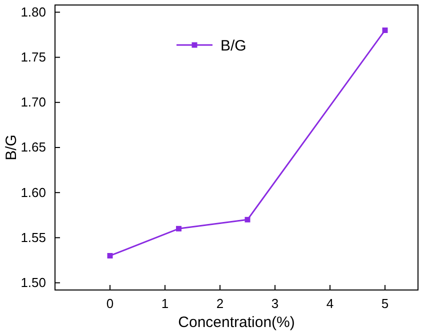 The width and height of the screenshot is (433, 331). I want to click on y-tick-label: 1.80, so click(33, 12).